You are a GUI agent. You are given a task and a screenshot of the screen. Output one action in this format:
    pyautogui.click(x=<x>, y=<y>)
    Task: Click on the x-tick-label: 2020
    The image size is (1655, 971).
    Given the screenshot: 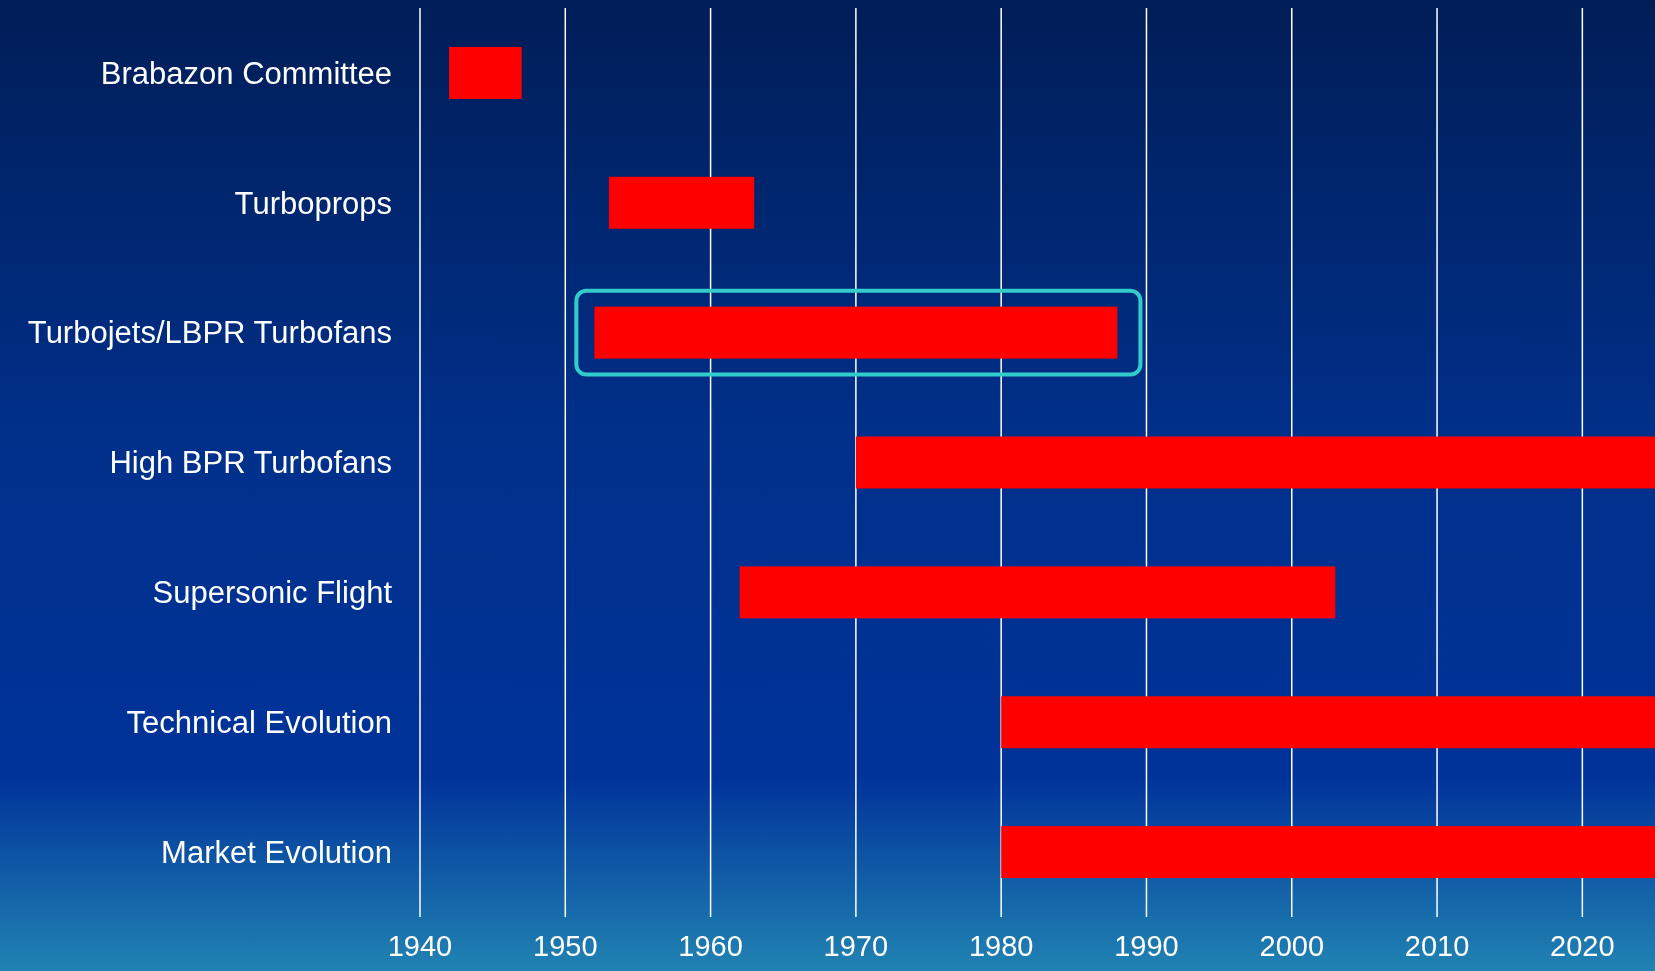 What is the action you would take?
    pyautogui.click(x=1582, y=946)
    